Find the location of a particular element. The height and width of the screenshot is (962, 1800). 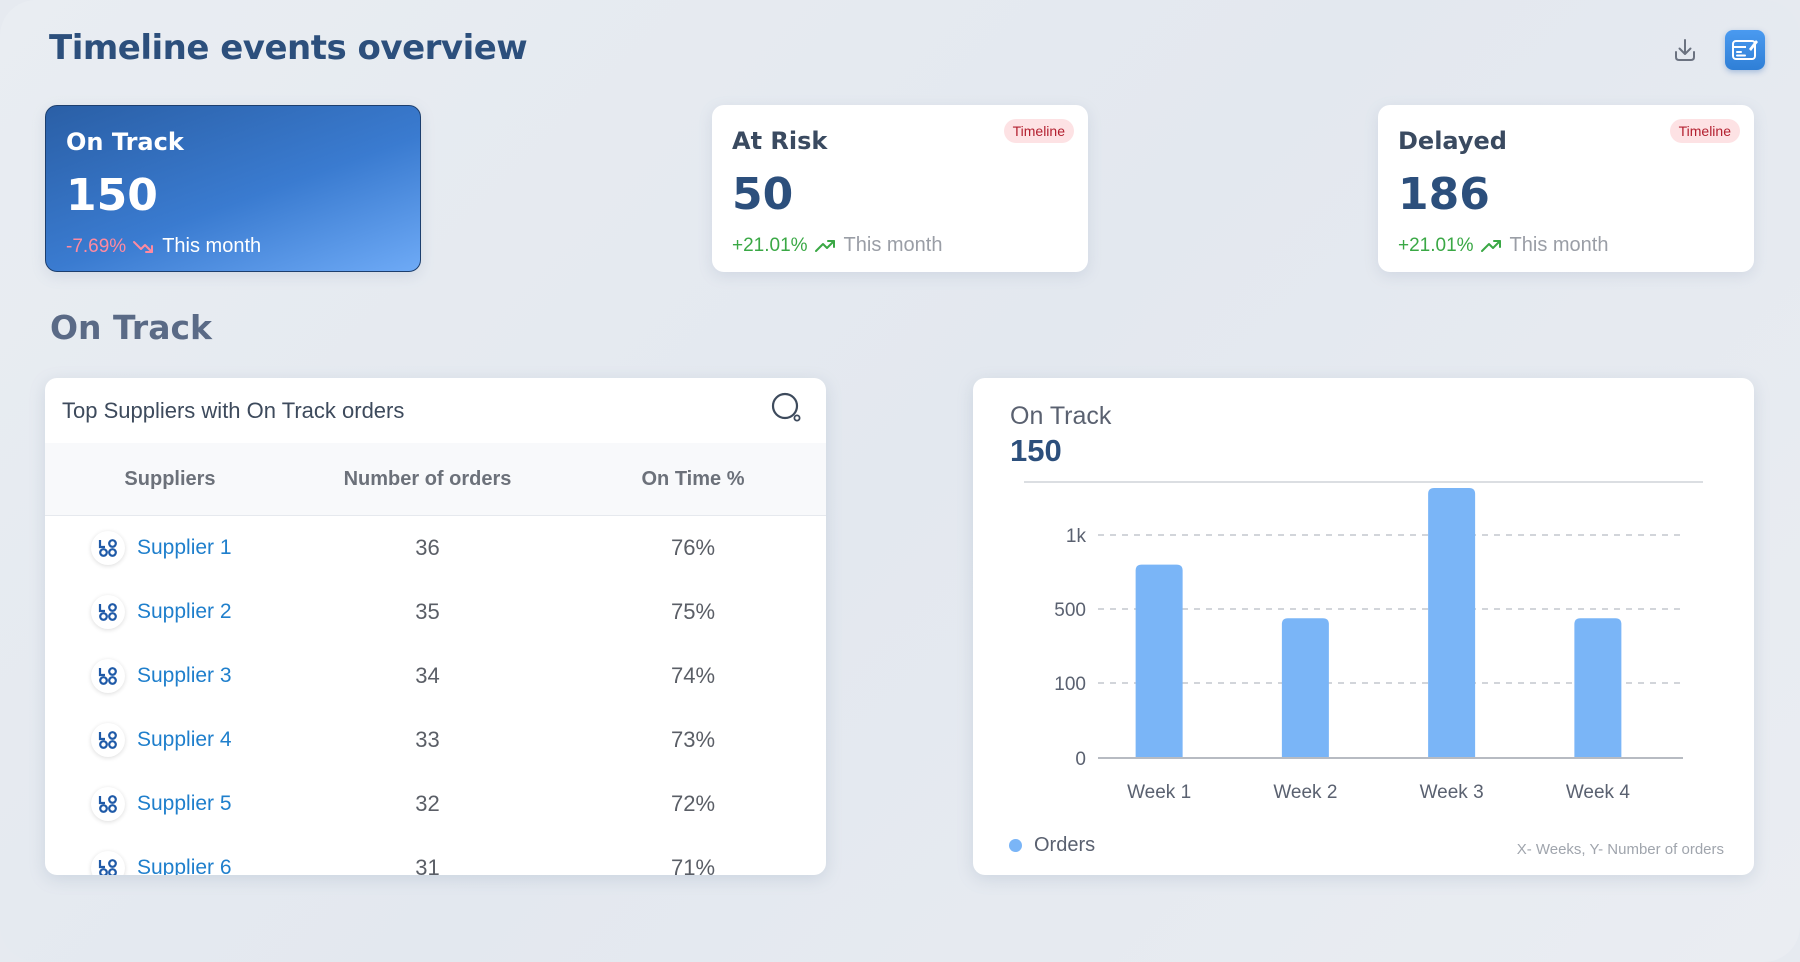

download-icon is located at coordinates (1685, 50).